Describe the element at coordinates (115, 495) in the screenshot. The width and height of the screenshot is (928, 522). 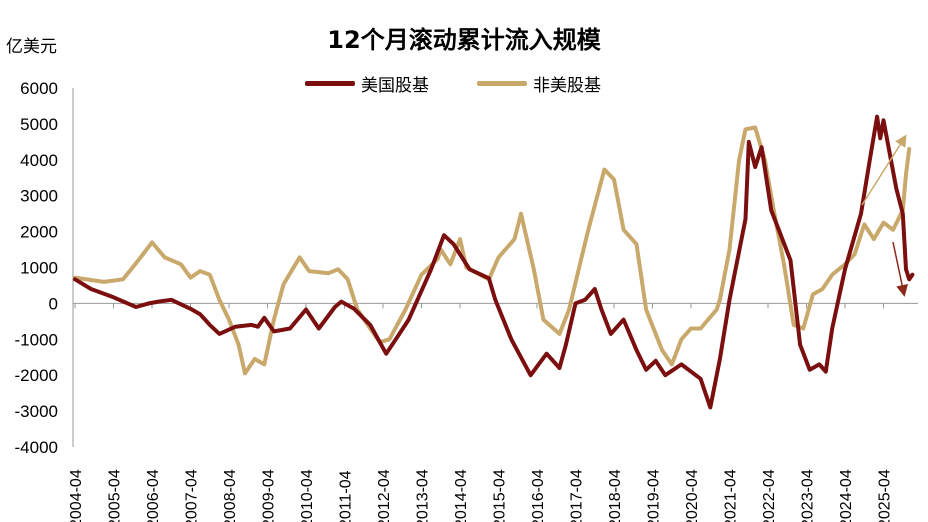
I see `x-tick-label: 2005-04` at that location.